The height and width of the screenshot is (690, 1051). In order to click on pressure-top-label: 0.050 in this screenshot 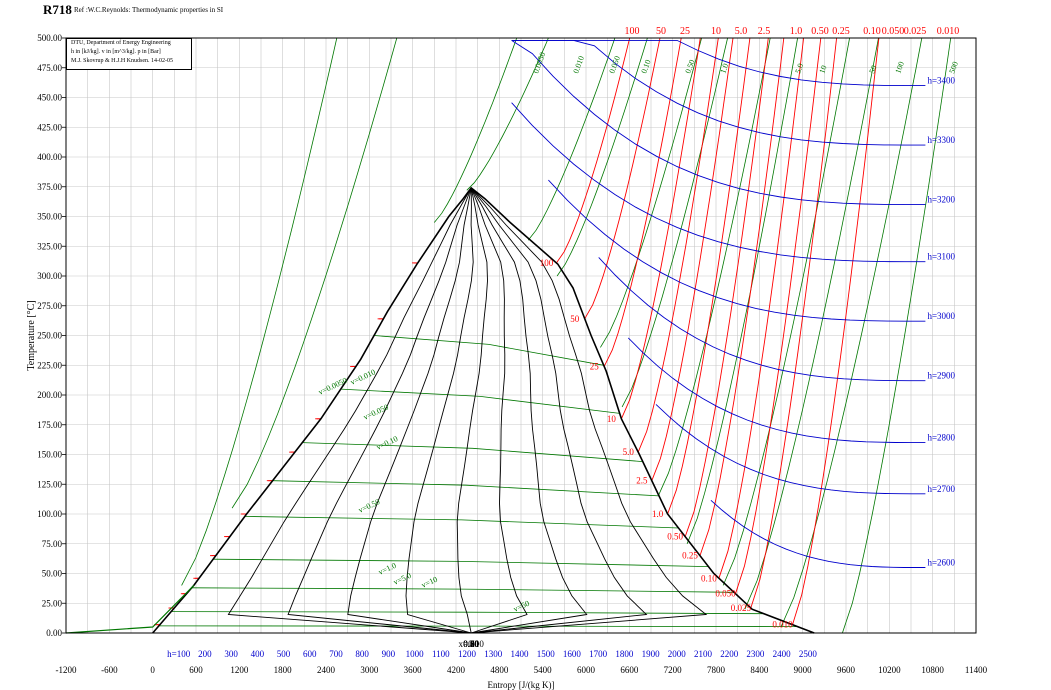, I will do `click(893, 31)`.